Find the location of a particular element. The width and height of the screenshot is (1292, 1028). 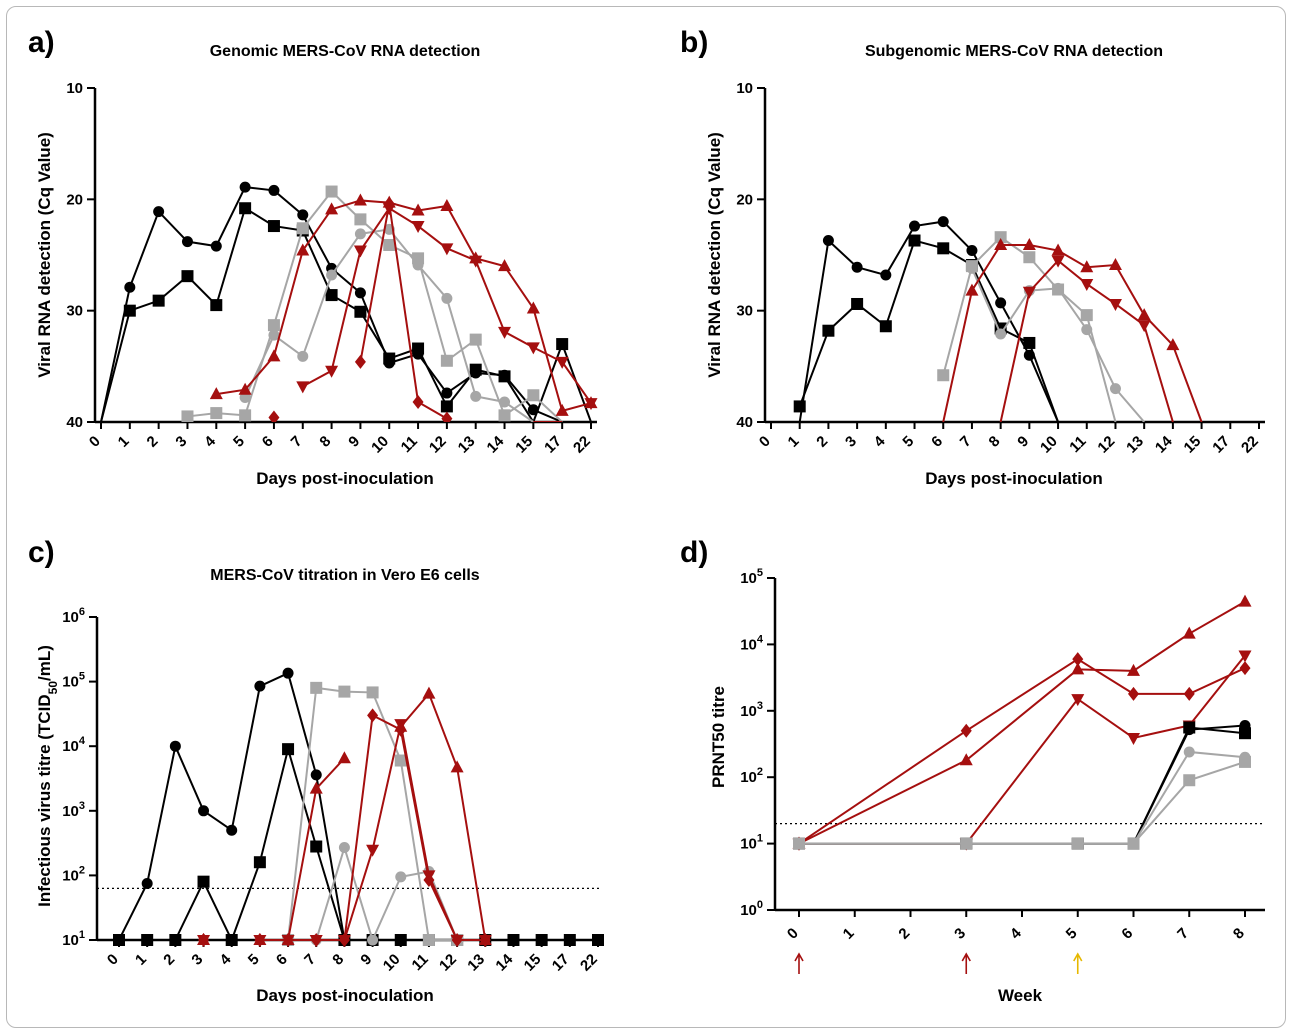

y-tick-label: 10⁴ is located at coordinates (74, 745).